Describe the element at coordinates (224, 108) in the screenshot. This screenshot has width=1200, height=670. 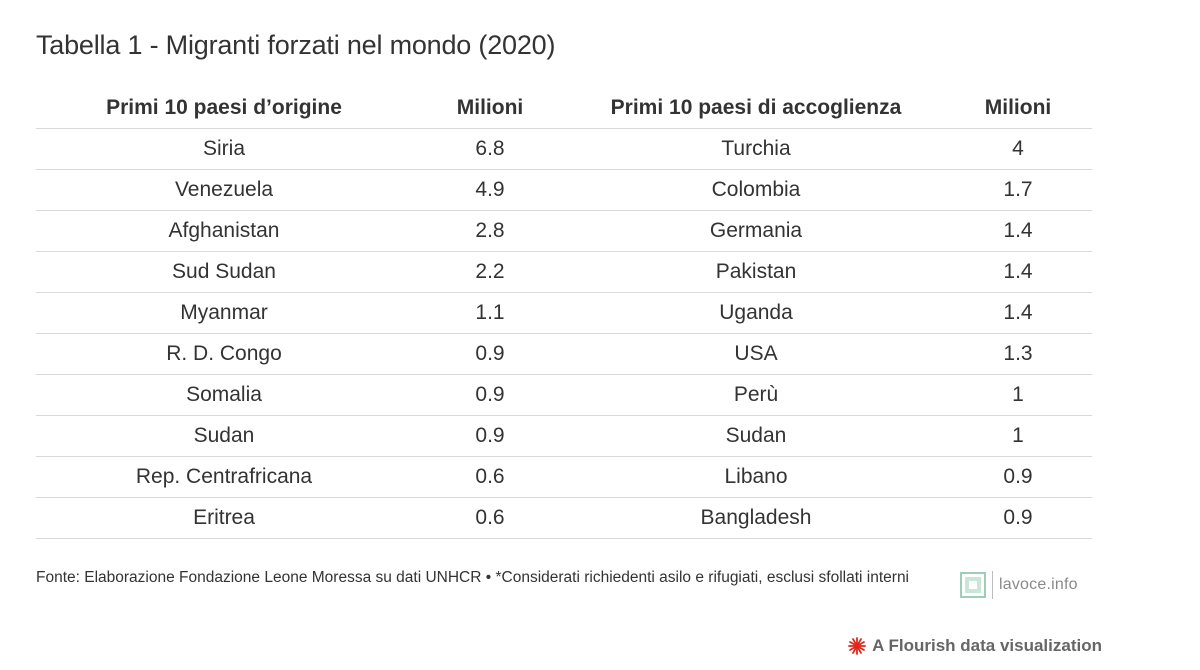
I see `column-header-origin-country: Primi 10 paesi d’origine` at that location.